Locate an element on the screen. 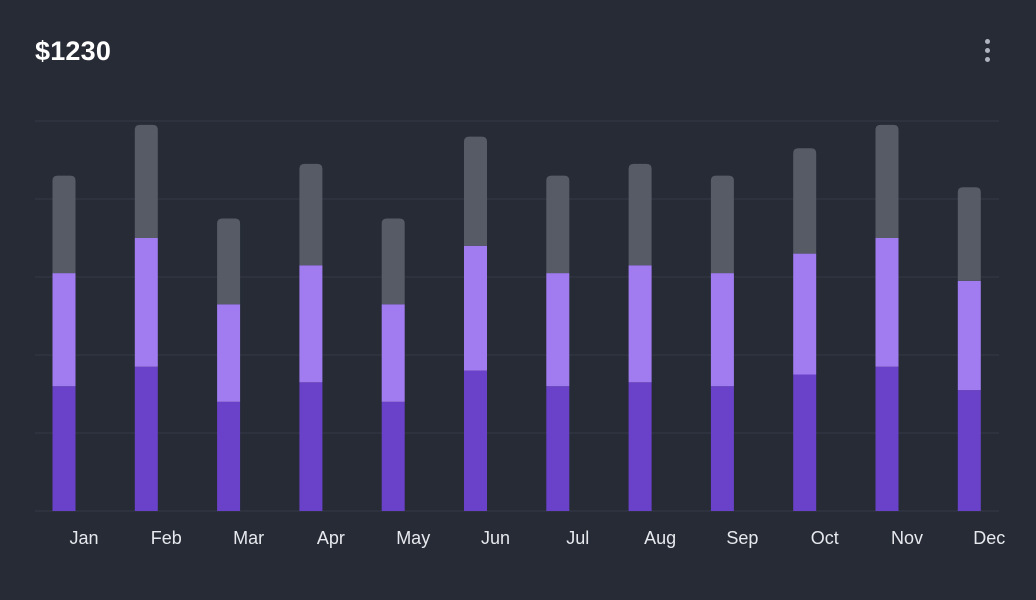 Image resolution: width=1036 pixels, height=600 pixels. x-tick-label-aug: Aug is located at coordinates (660, 538).